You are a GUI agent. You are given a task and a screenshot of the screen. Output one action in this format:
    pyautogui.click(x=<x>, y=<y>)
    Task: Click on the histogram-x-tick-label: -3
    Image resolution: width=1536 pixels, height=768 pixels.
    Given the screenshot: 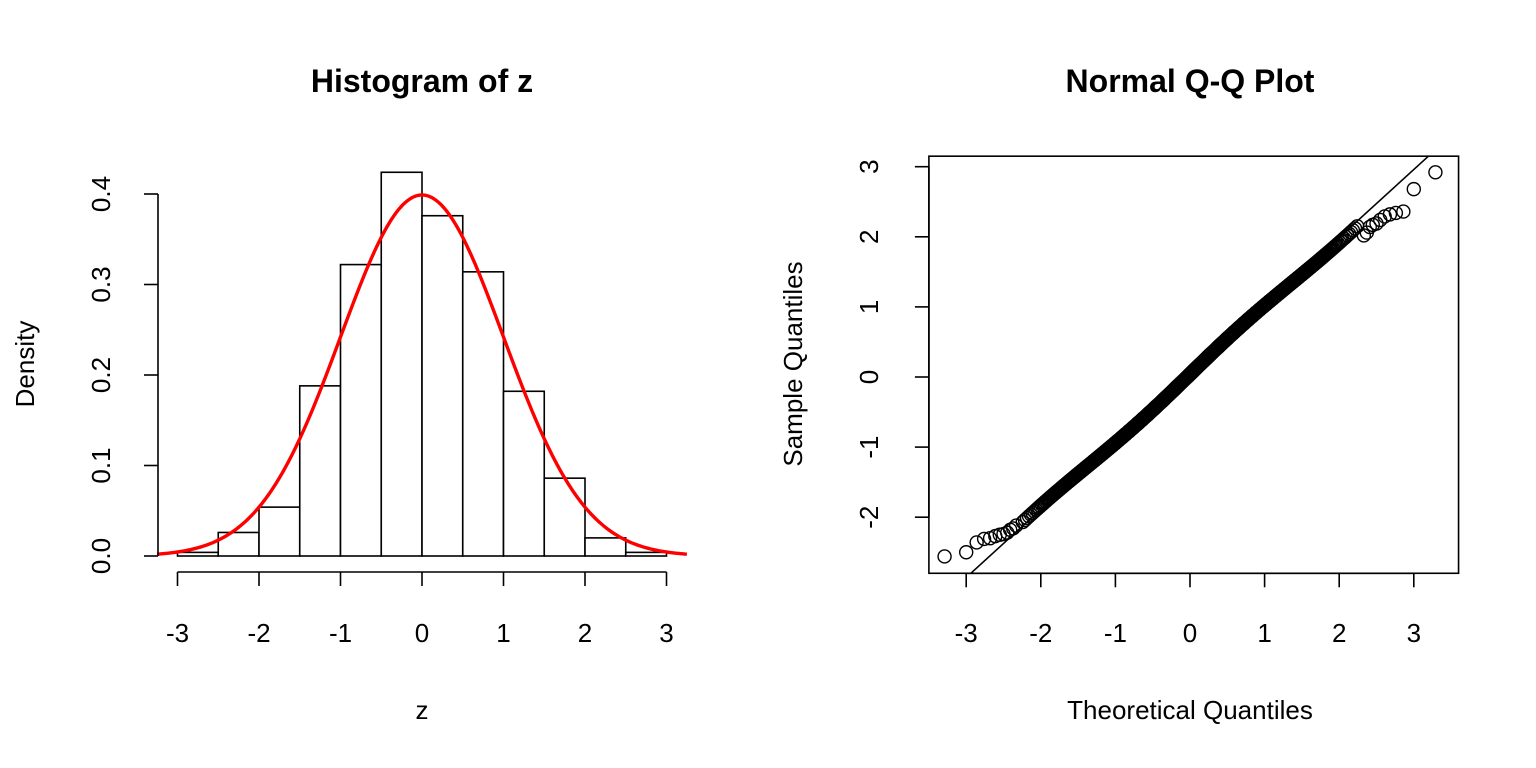 What is the action you would take?
    pyautogui.click(x=177, y=633)
    